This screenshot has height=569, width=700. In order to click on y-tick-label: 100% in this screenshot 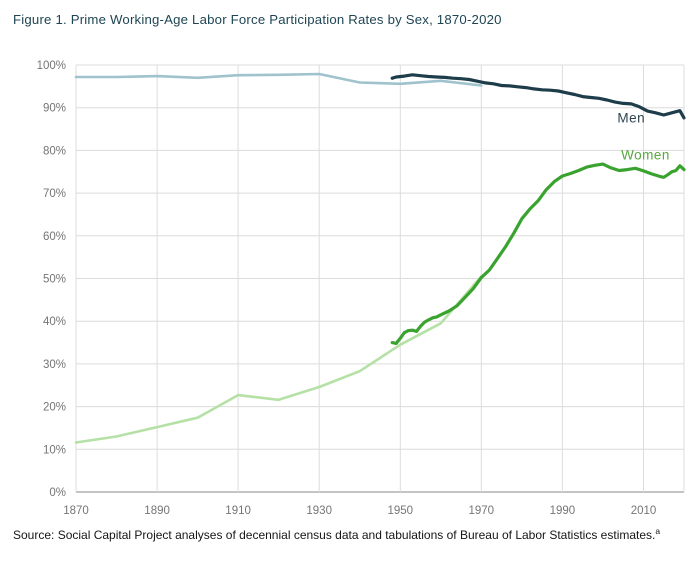, I will do `click(51, 66)`.